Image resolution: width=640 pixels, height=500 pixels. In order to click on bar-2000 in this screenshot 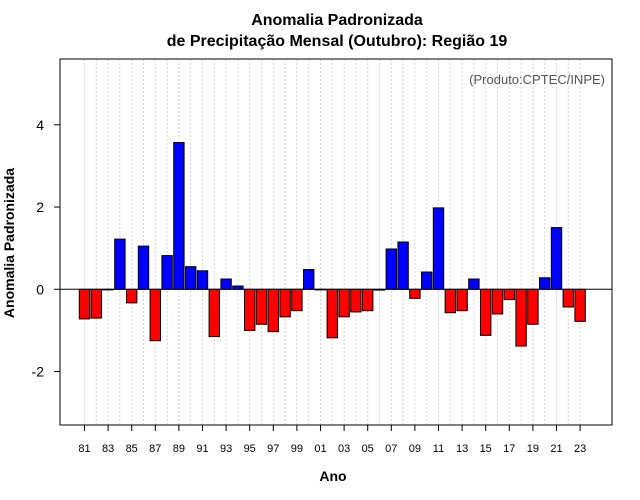, I will do `click(309, 279)`.